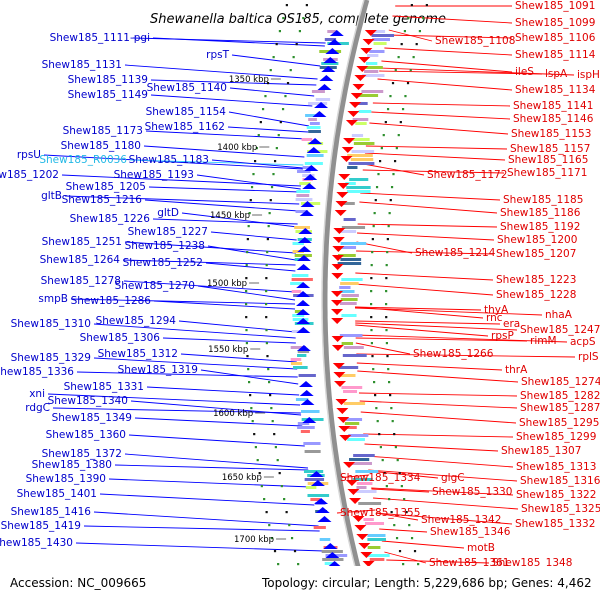 This screenshot has height=600, width=600. What do you see at coordinates (102, 200) in the screenshot?
I see `left-gene-label: Shew185_1216` at bounding box center [102, 200].